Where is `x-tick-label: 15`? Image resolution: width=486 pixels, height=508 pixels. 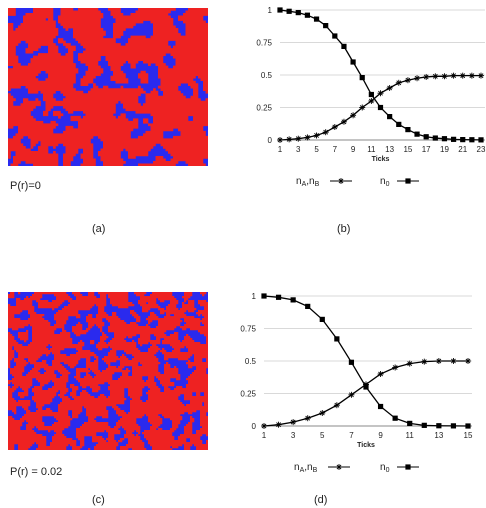 x-tick-label: 15 is located at coordinates (468, 435).